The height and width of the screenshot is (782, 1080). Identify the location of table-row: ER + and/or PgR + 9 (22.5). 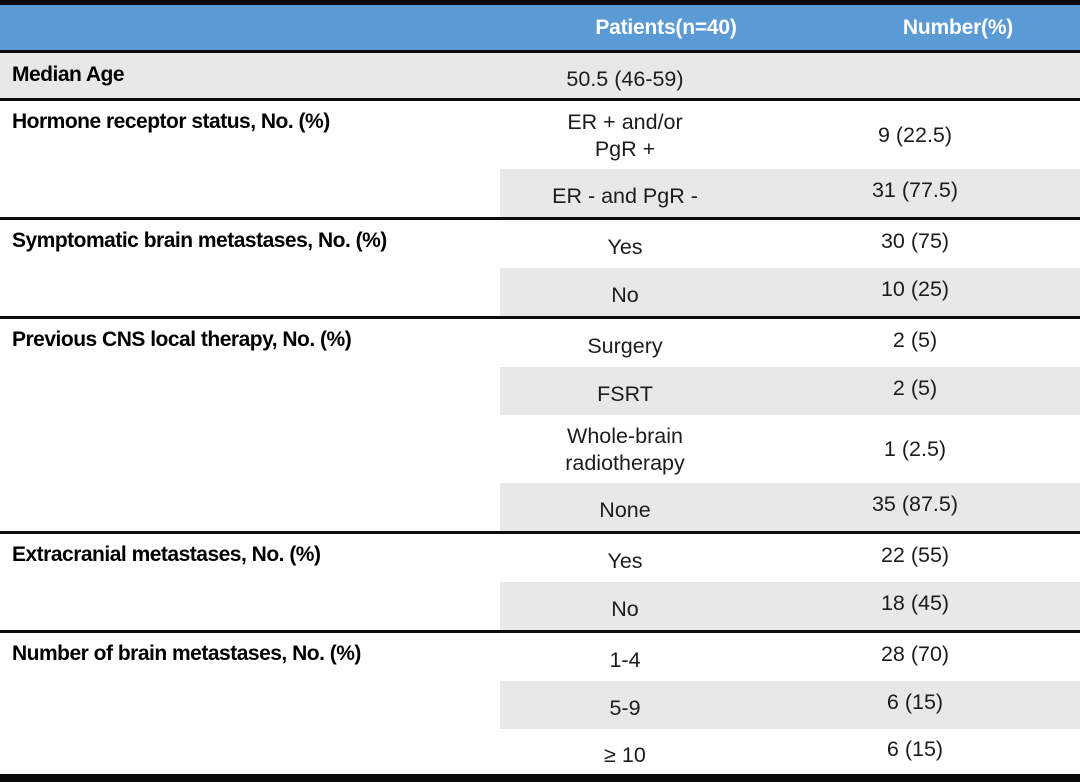
(790, 135).